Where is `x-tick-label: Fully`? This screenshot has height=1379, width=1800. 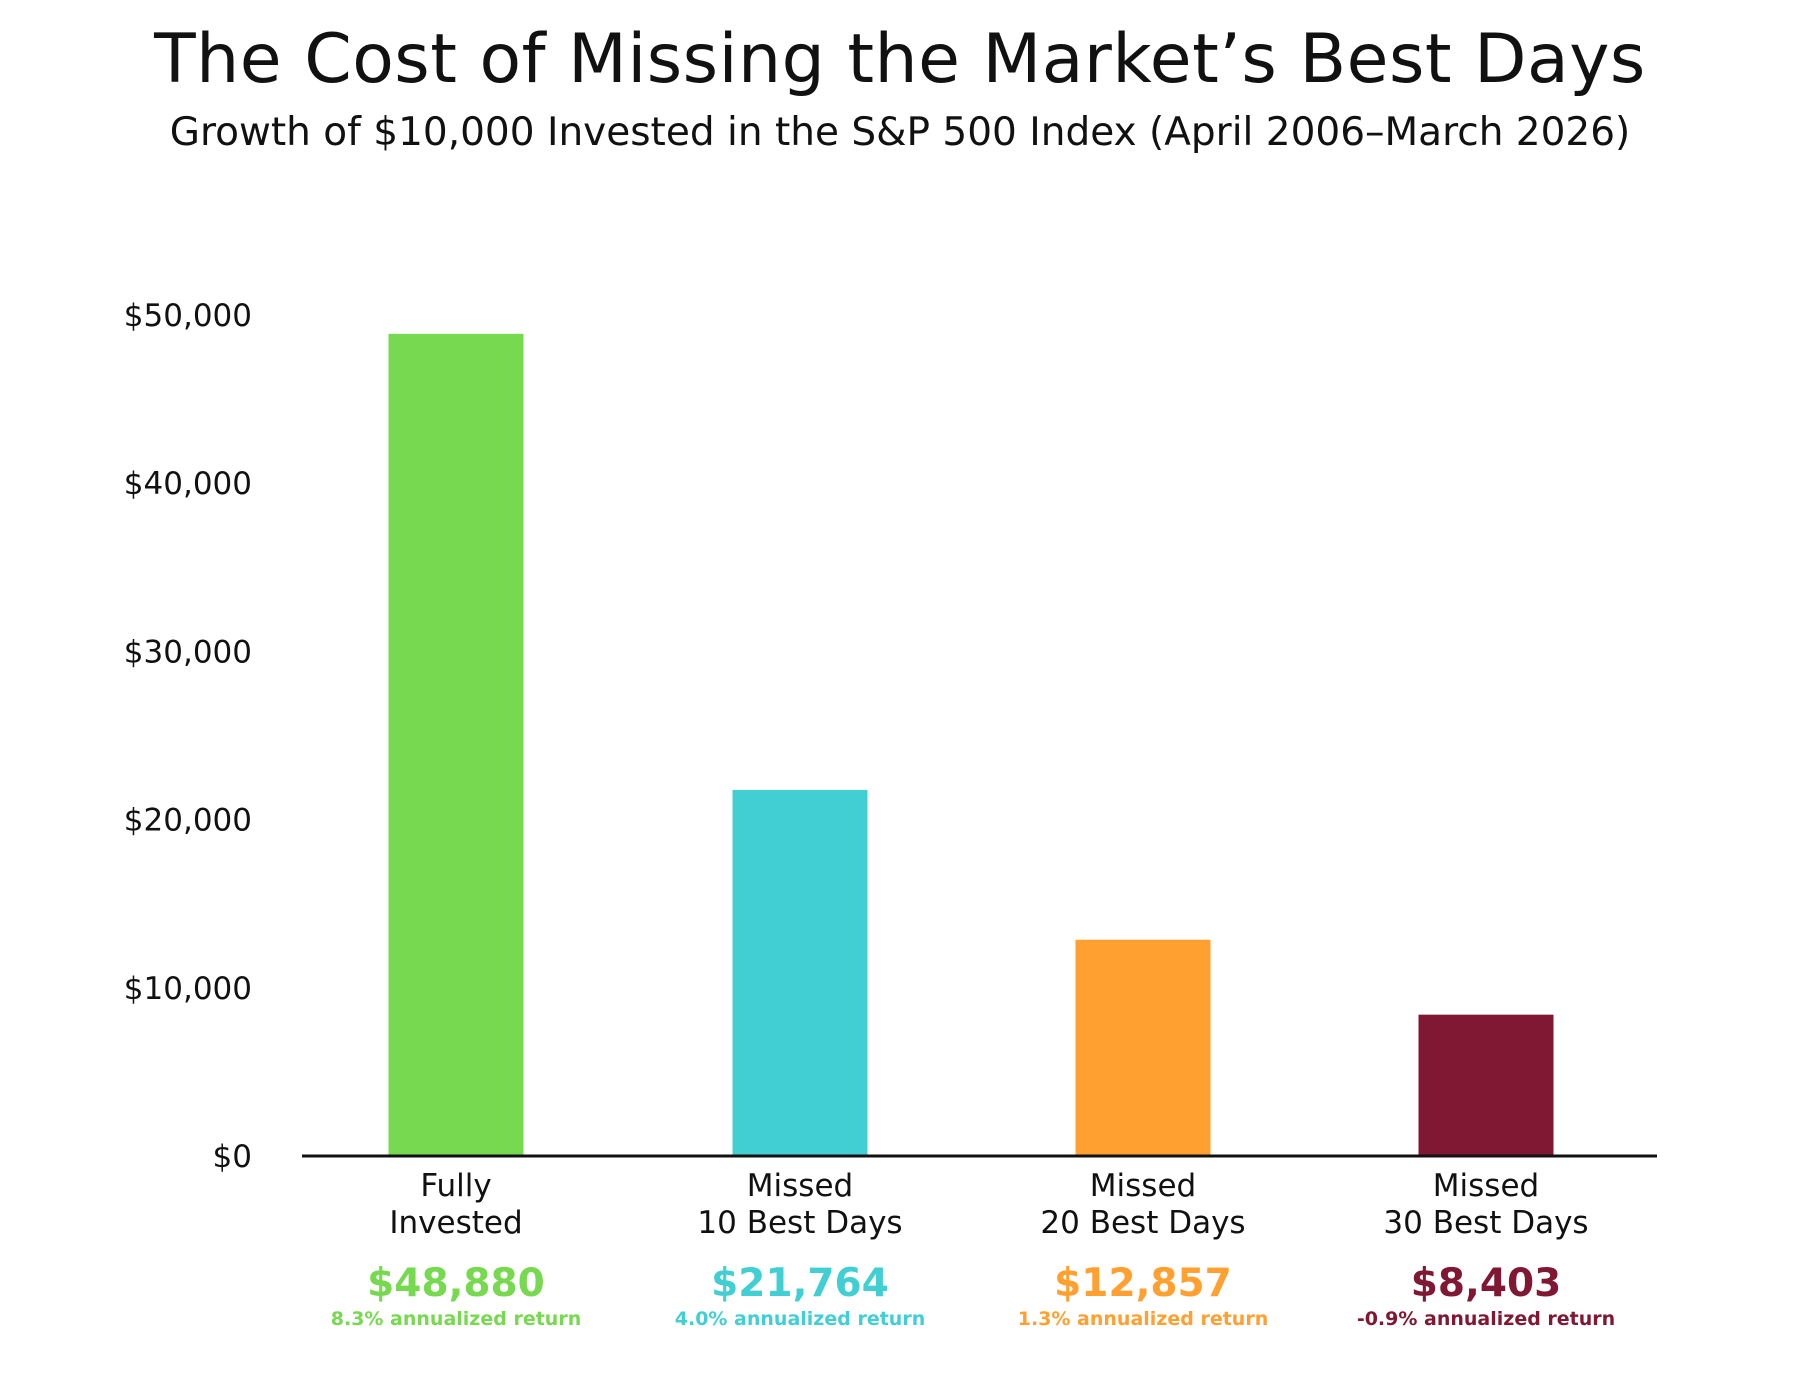 x-tick-label: Fully is located at coordinates (455, 1186).